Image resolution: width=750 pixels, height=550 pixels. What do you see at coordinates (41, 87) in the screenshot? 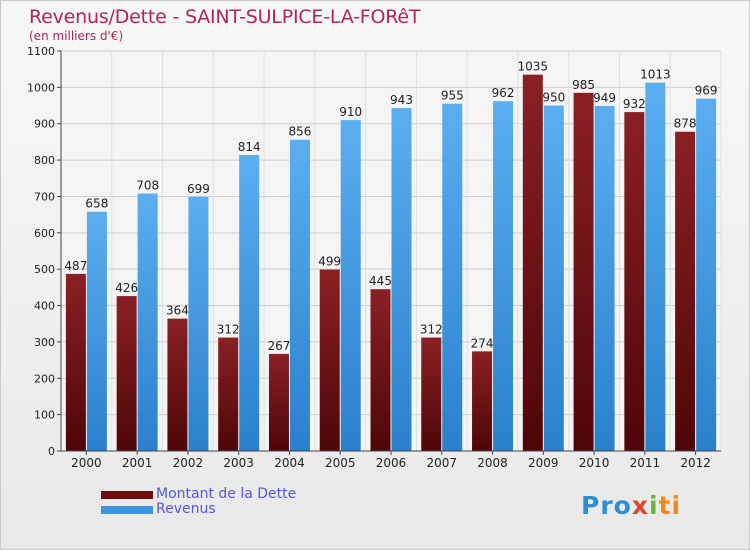
I see `y-tick-label: 1000` at bounding box center [41, 87].